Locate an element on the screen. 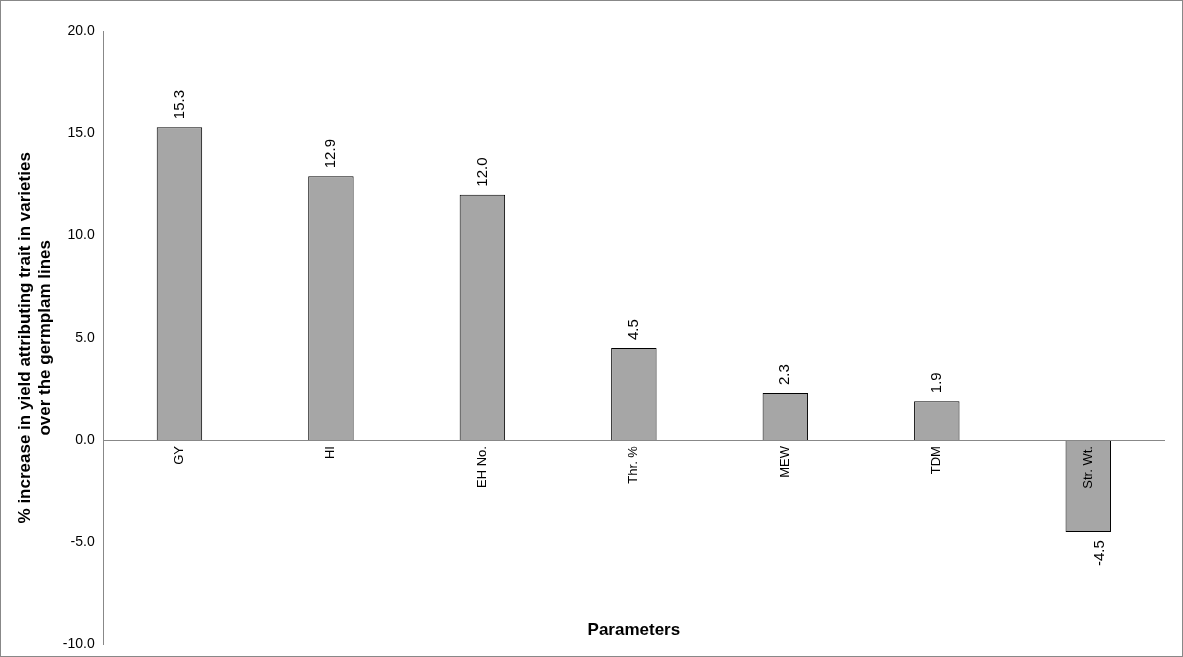  x-tick-label: GY is located at coordinates (179, 455).